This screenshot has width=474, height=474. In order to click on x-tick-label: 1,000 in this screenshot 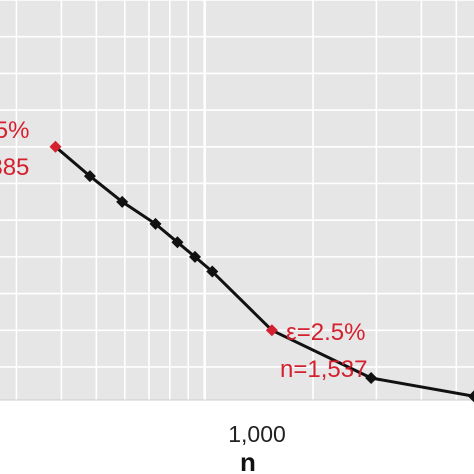, I will do `click(257, 434)`.